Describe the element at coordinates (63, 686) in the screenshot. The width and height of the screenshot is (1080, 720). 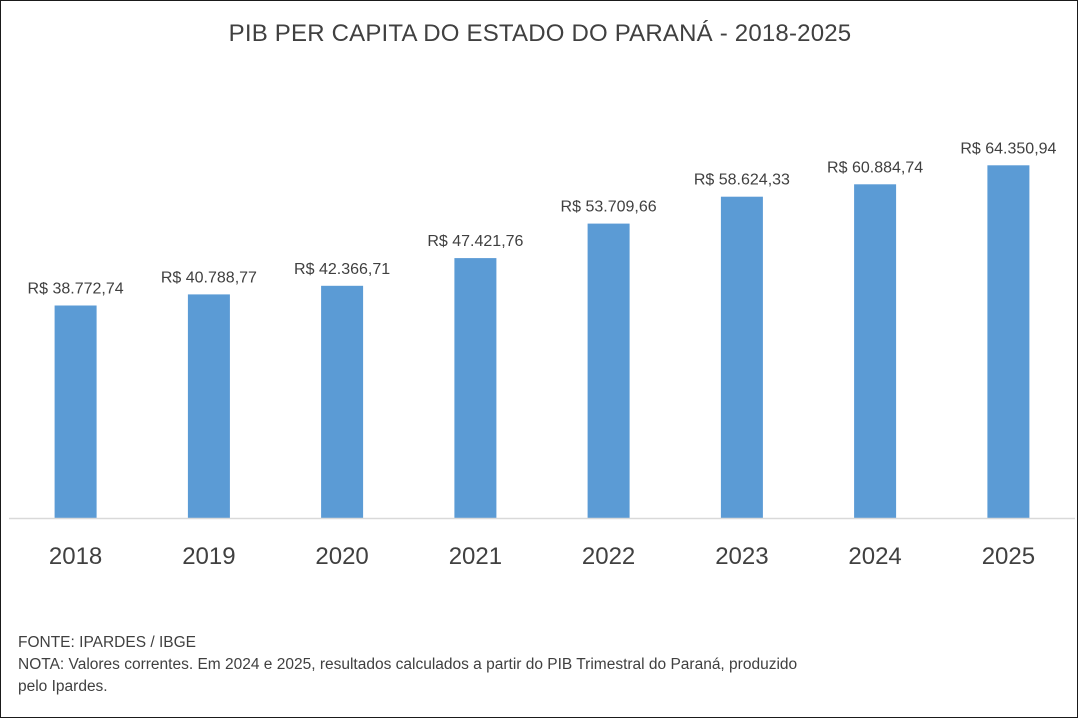
I see `note-text-line-2: pelo Ipardes.` at that location.